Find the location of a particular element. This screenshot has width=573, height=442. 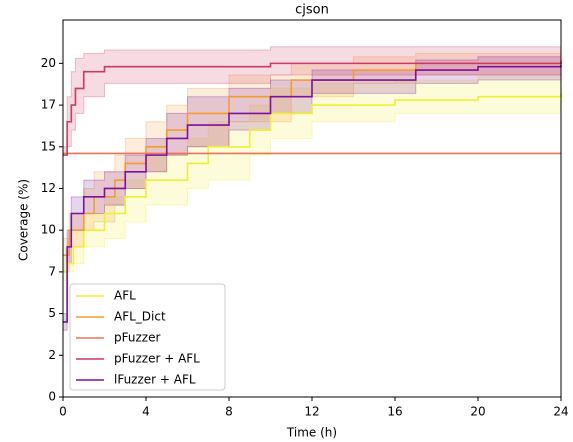

y-tick-label: 12 is located at coordinates (48, 188).